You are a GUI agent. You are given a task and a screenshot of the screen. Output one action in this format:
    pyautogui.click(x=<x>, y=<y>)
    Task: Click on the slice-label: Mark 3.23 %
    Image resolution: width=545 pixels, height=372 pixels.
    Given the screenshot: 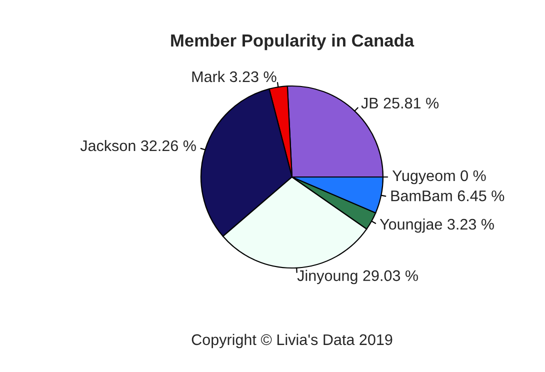 What is the action you would take?
    pyautogui.click(x=234, y=76)
    